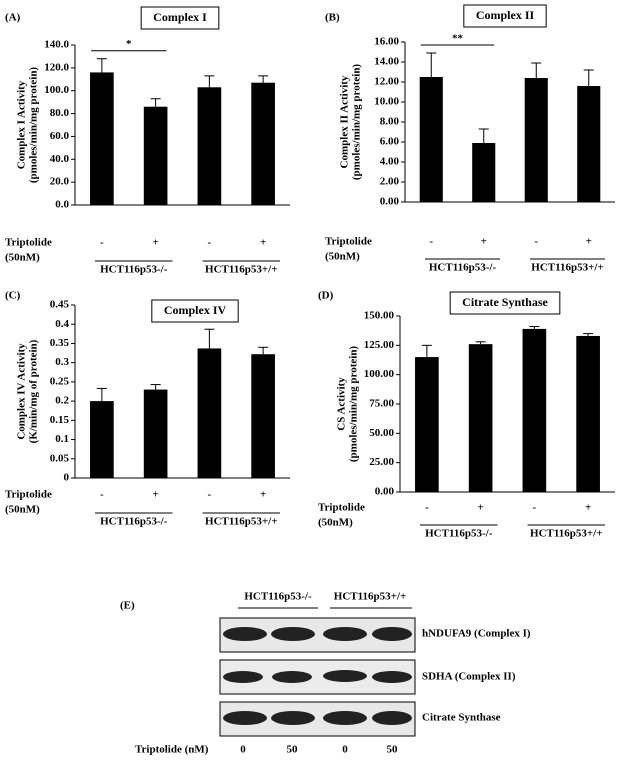  Describe the element at coordinates (505, 15) in the screenshot. I see `chart-title: Complex II` at that location.